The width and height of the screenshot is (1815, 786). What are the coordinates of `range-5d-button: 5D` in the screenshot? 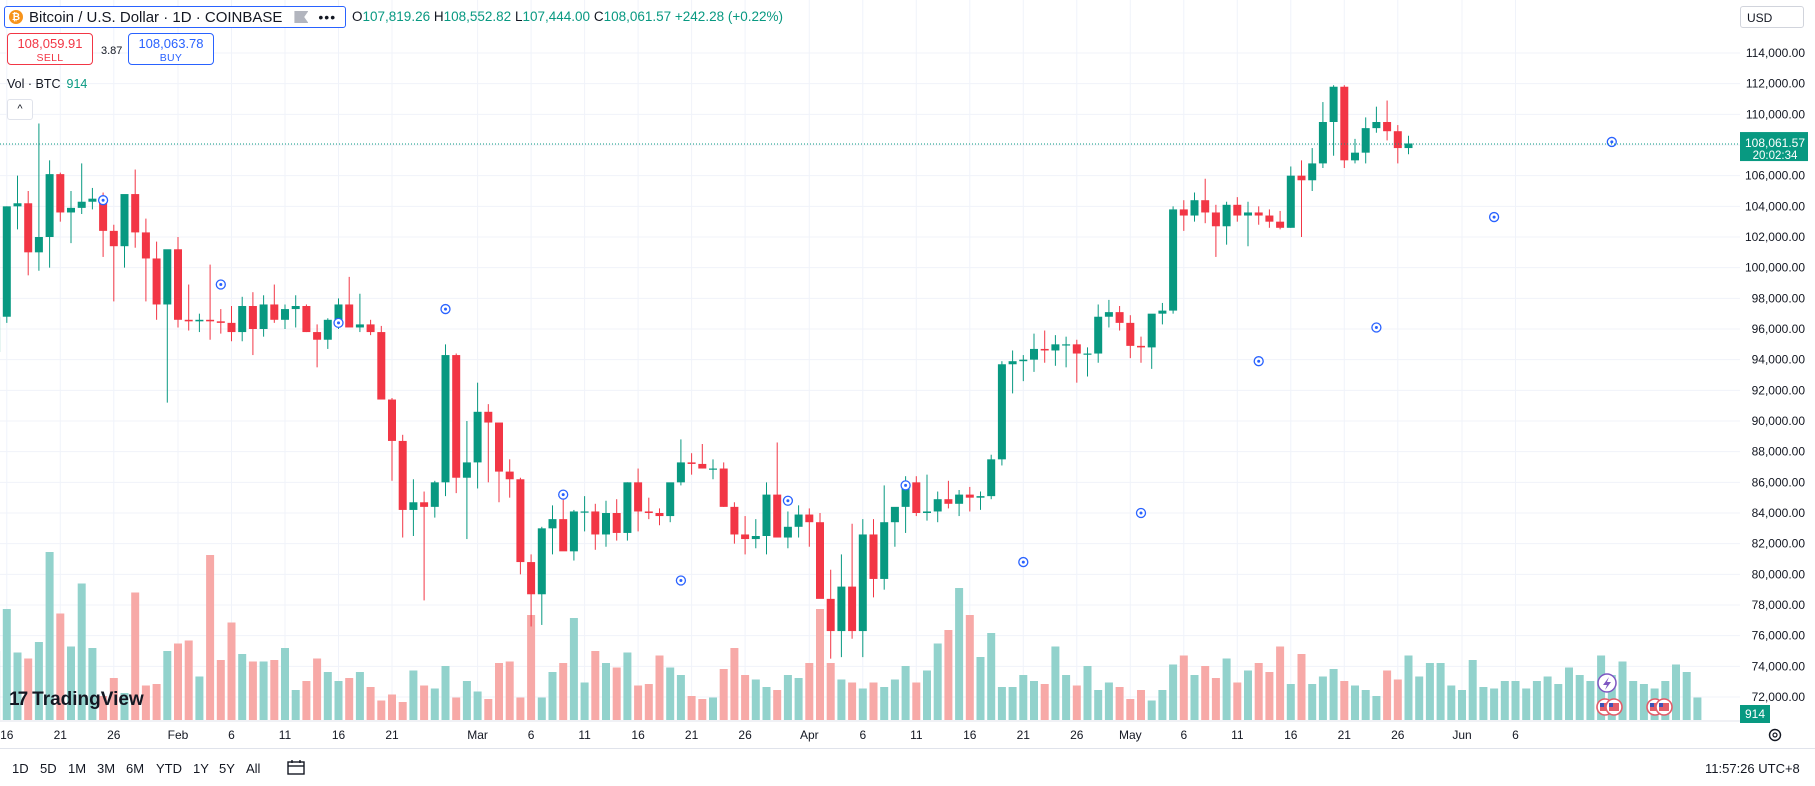 It's located at (48, 768).